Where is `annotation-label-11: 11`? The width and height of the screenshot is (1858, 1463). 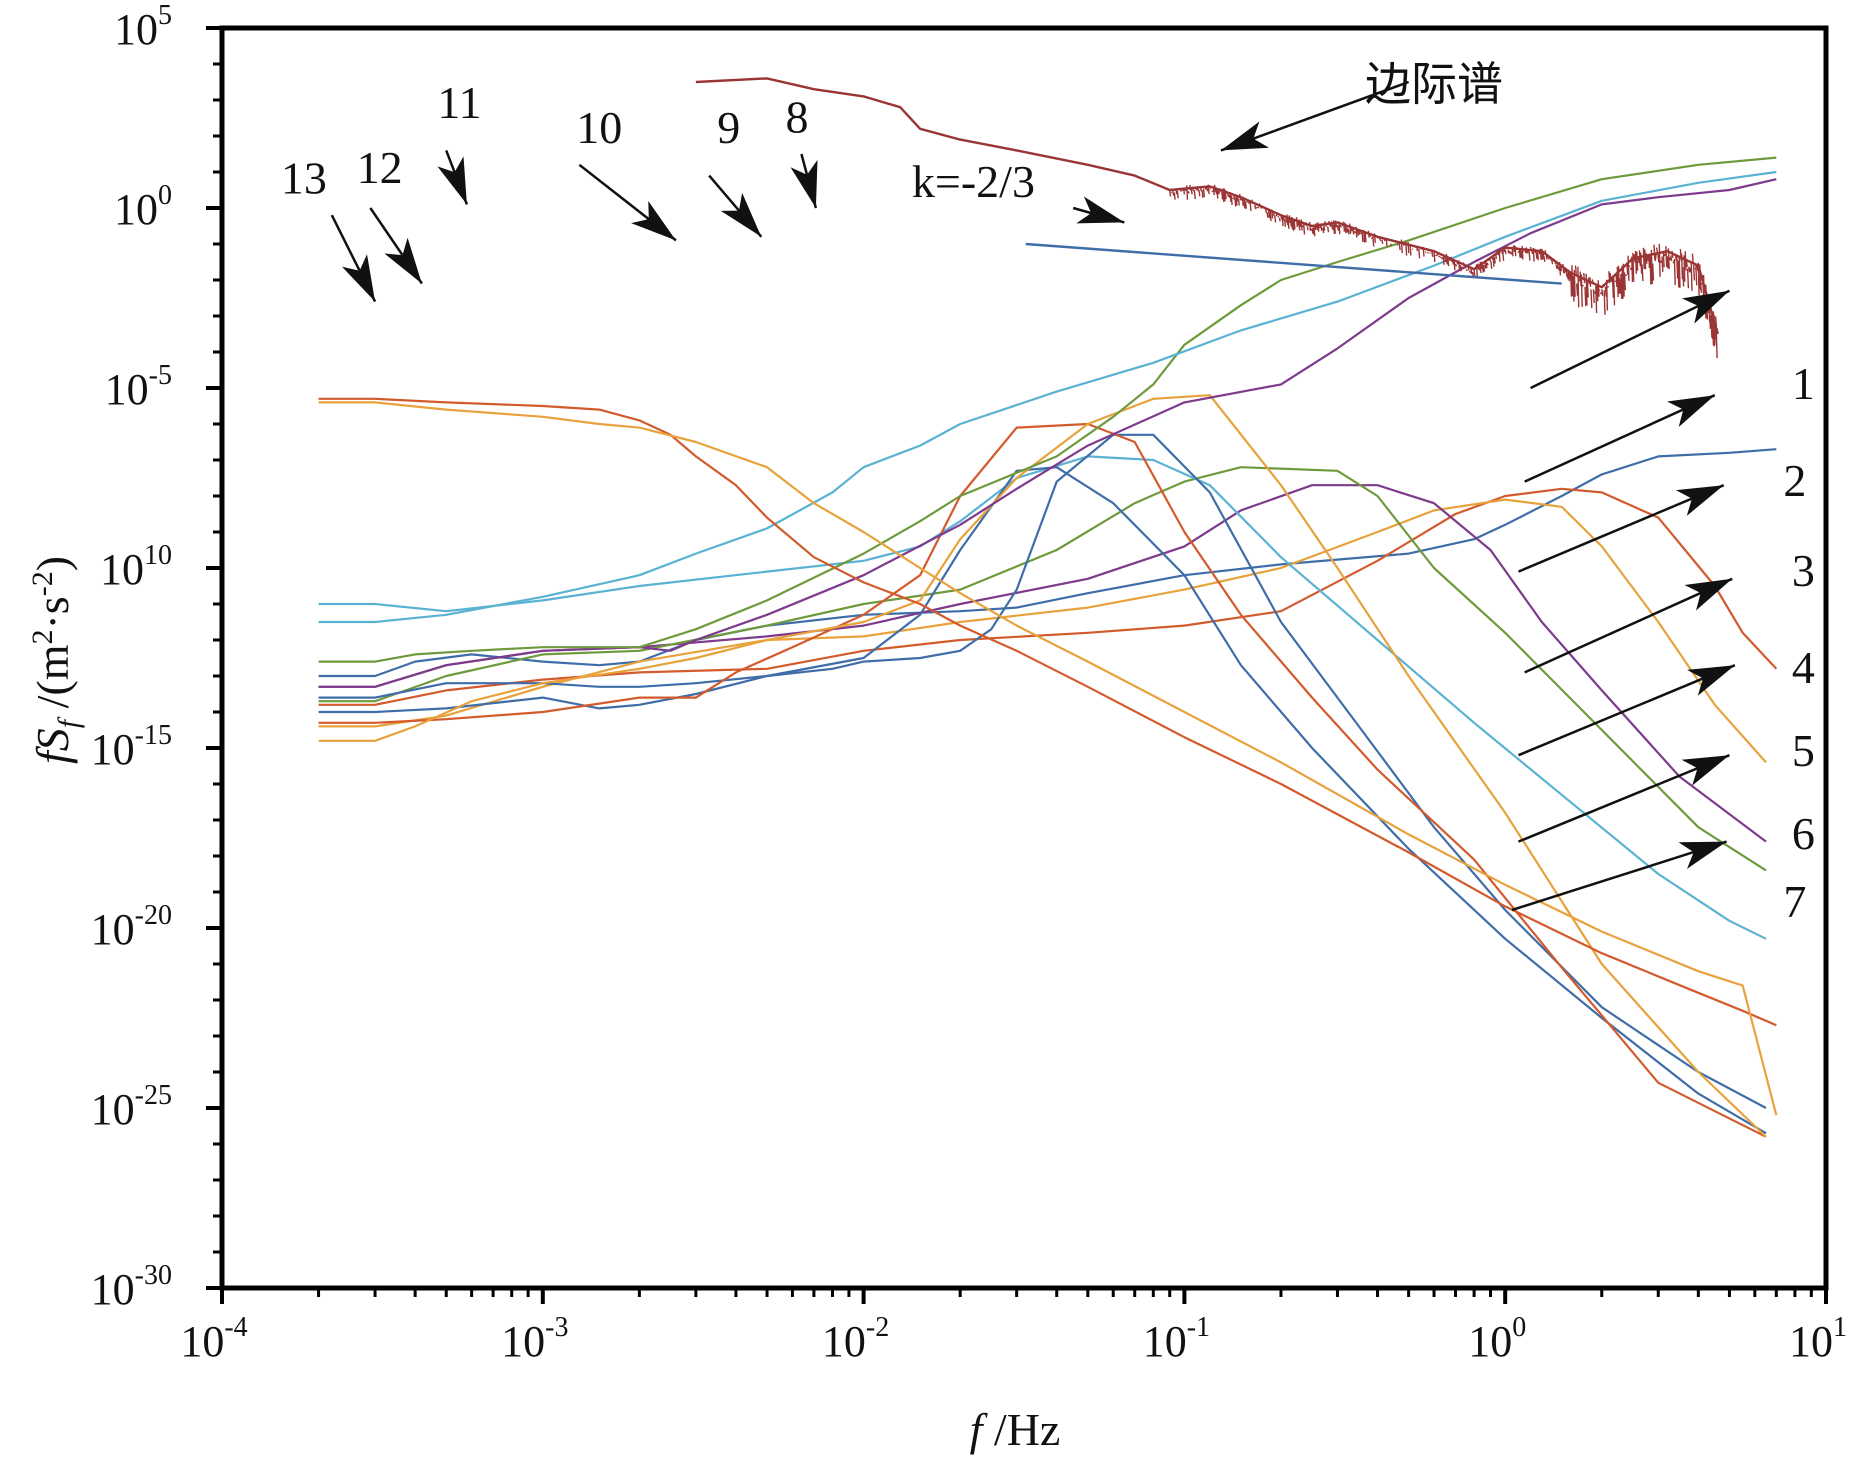 annotation-label-11: 11 is located at coordinates (459, 102).